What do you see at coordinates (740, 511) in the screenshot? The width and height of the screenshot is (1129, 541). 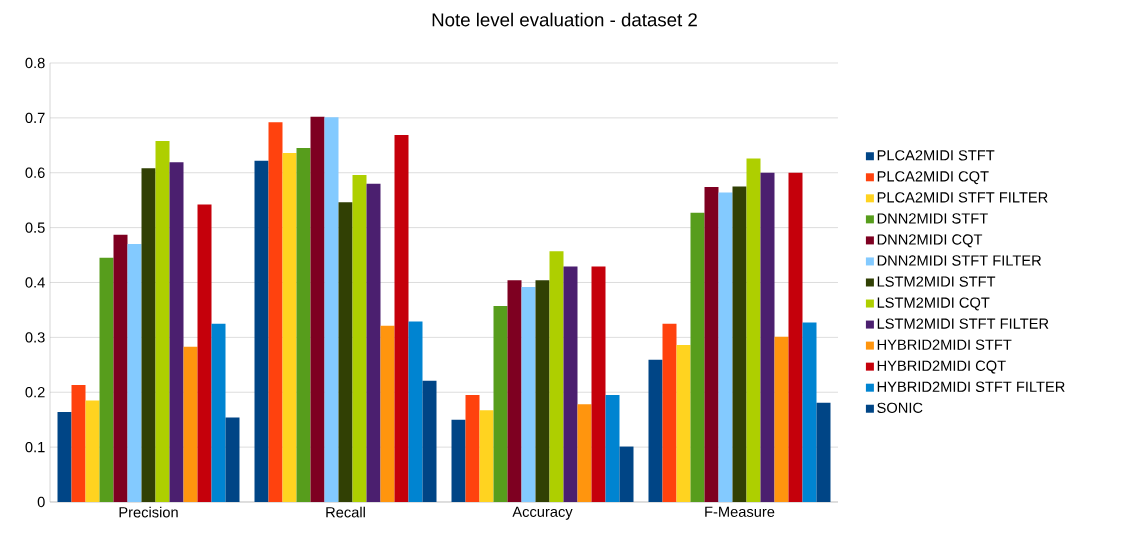 I see `x-tick-label: F-Measure` at bounding box center [740, 511].